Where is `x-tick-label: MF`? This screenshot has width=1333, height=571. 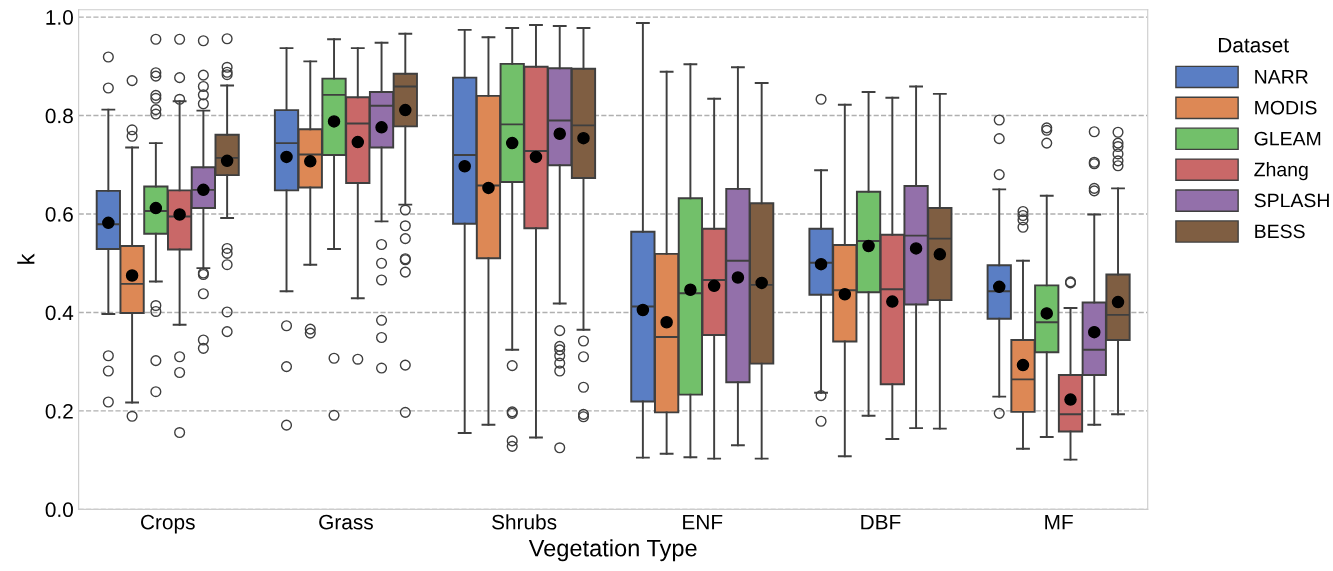
x-tick-label: MF is located at coordinates (1059, 522).